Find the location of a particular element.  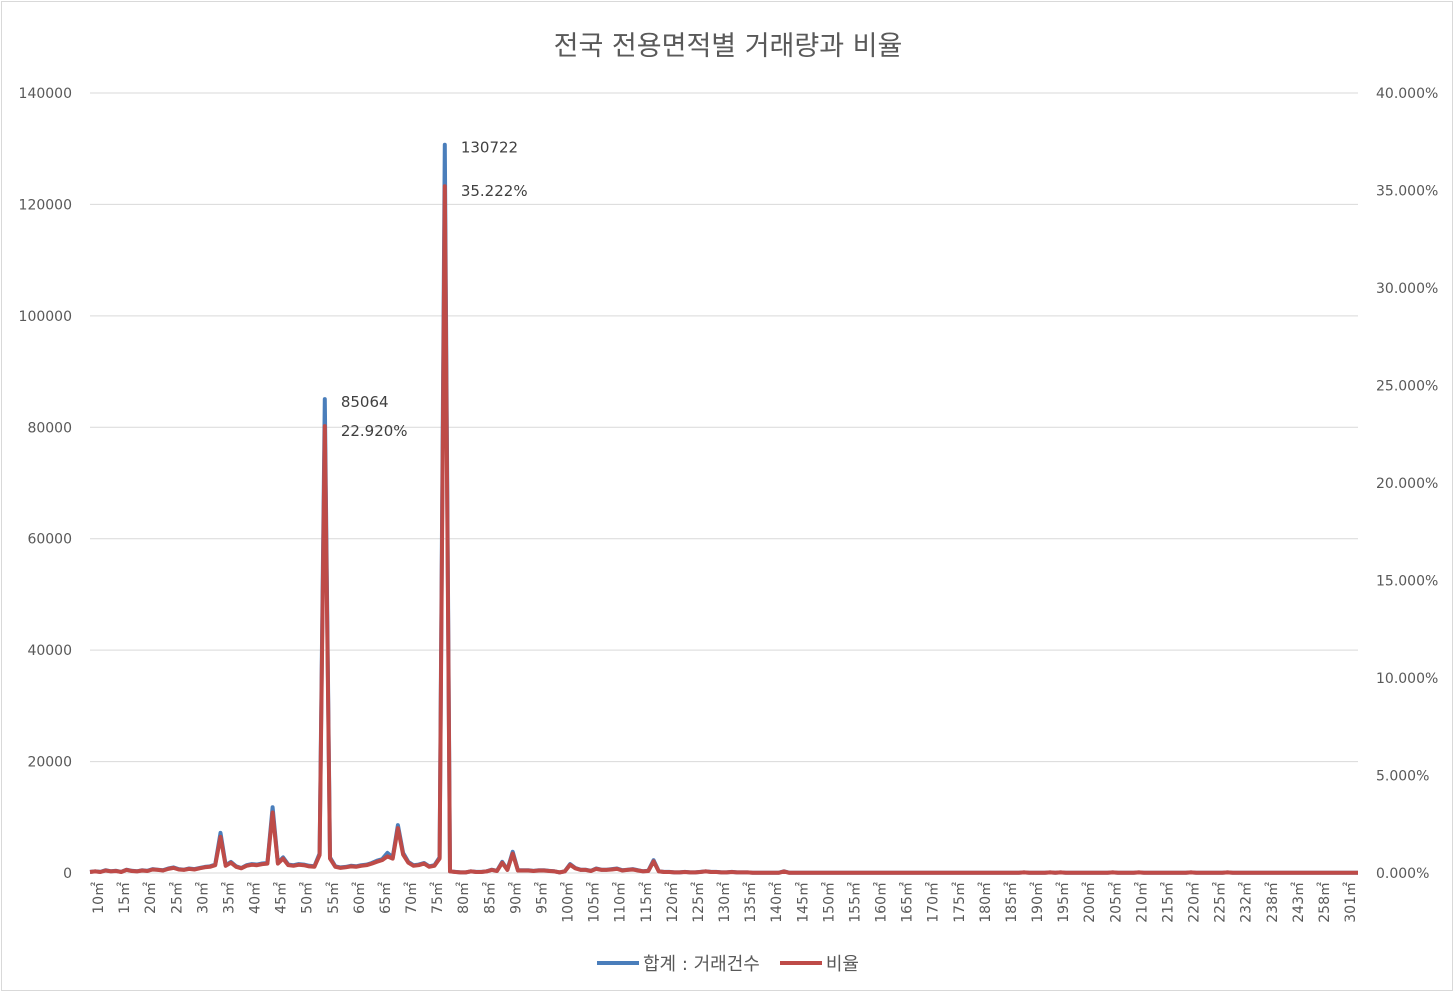

x-tick-label: 200㎡ is located at coordinates (1090, 902).